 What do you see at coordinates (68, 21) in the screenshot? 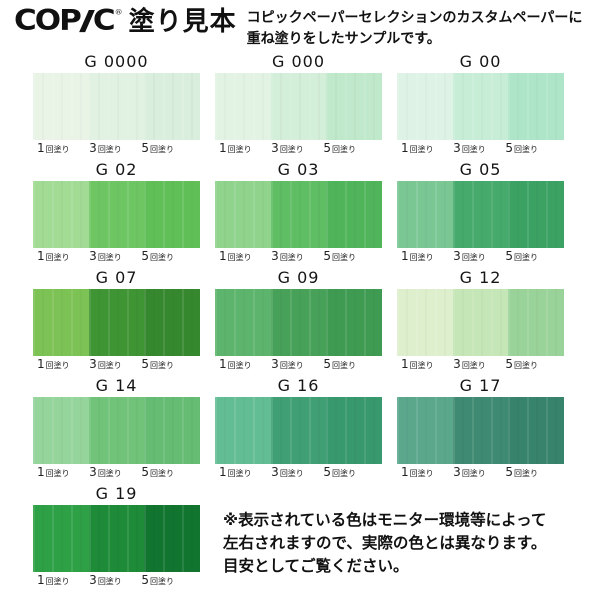
I see `copic-logo: COP C ®` at bounding box center [68, 21].